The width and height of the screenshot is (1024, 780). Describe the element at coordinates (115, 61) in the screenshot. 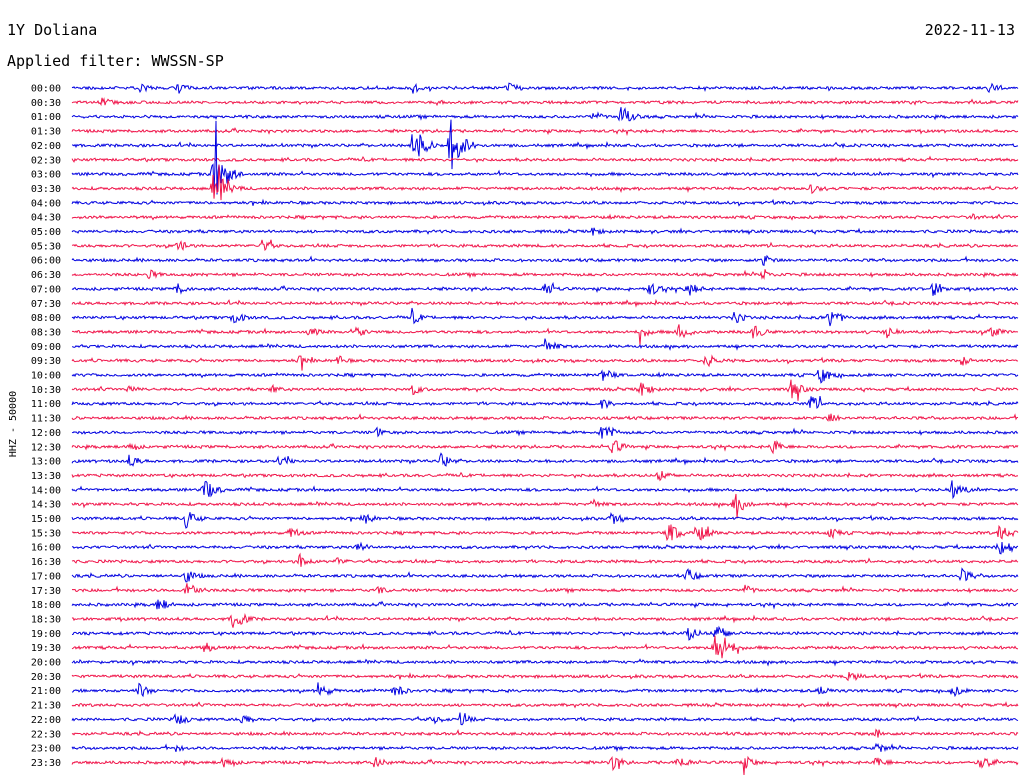

I see `filter-label: Applied filter: WWSSN-SP` at that location.